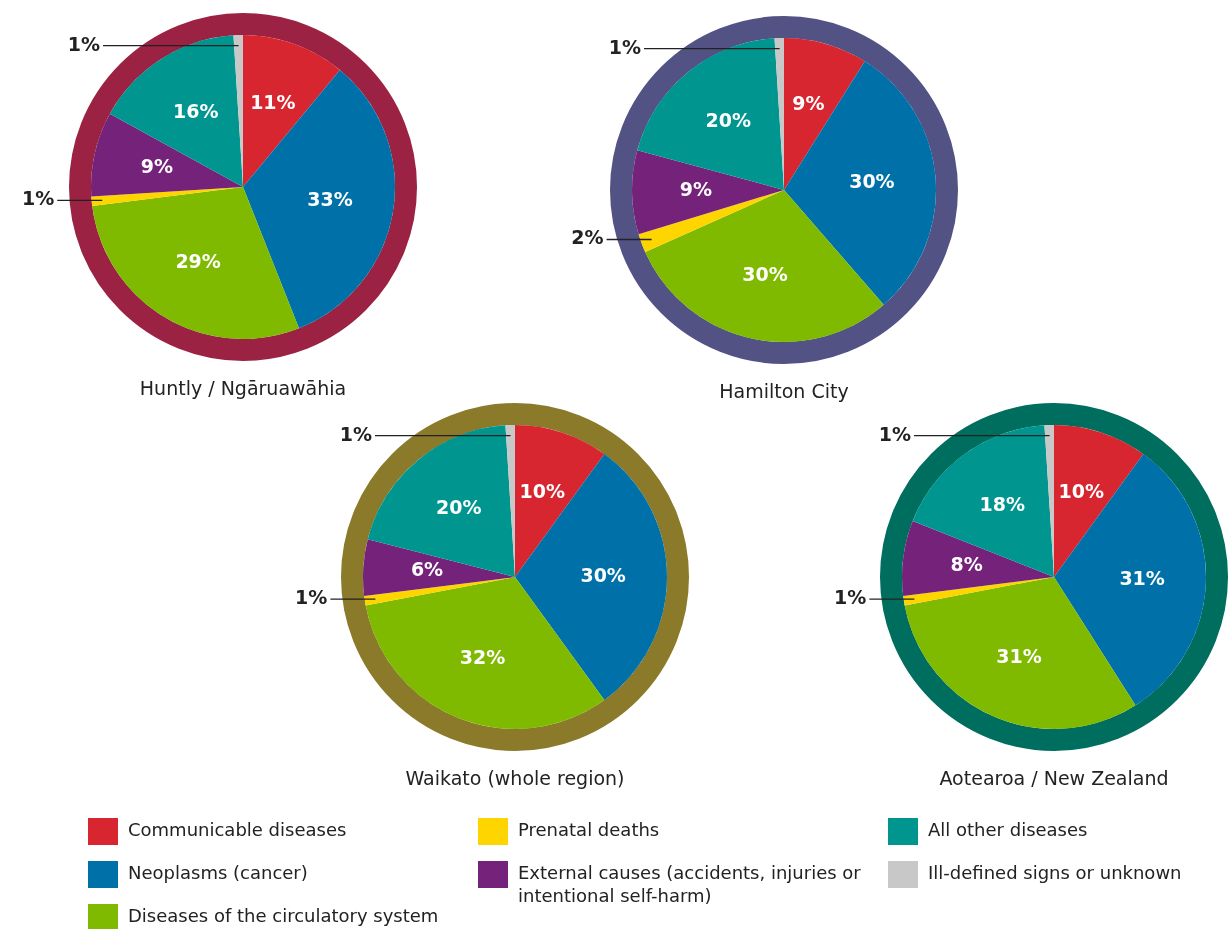 This screenshot has height=929, width=1229. What do you see at coordinates (1002, 503) in the screenshot?
I see `data-label: 18%` at bounding box center [1002, 503].